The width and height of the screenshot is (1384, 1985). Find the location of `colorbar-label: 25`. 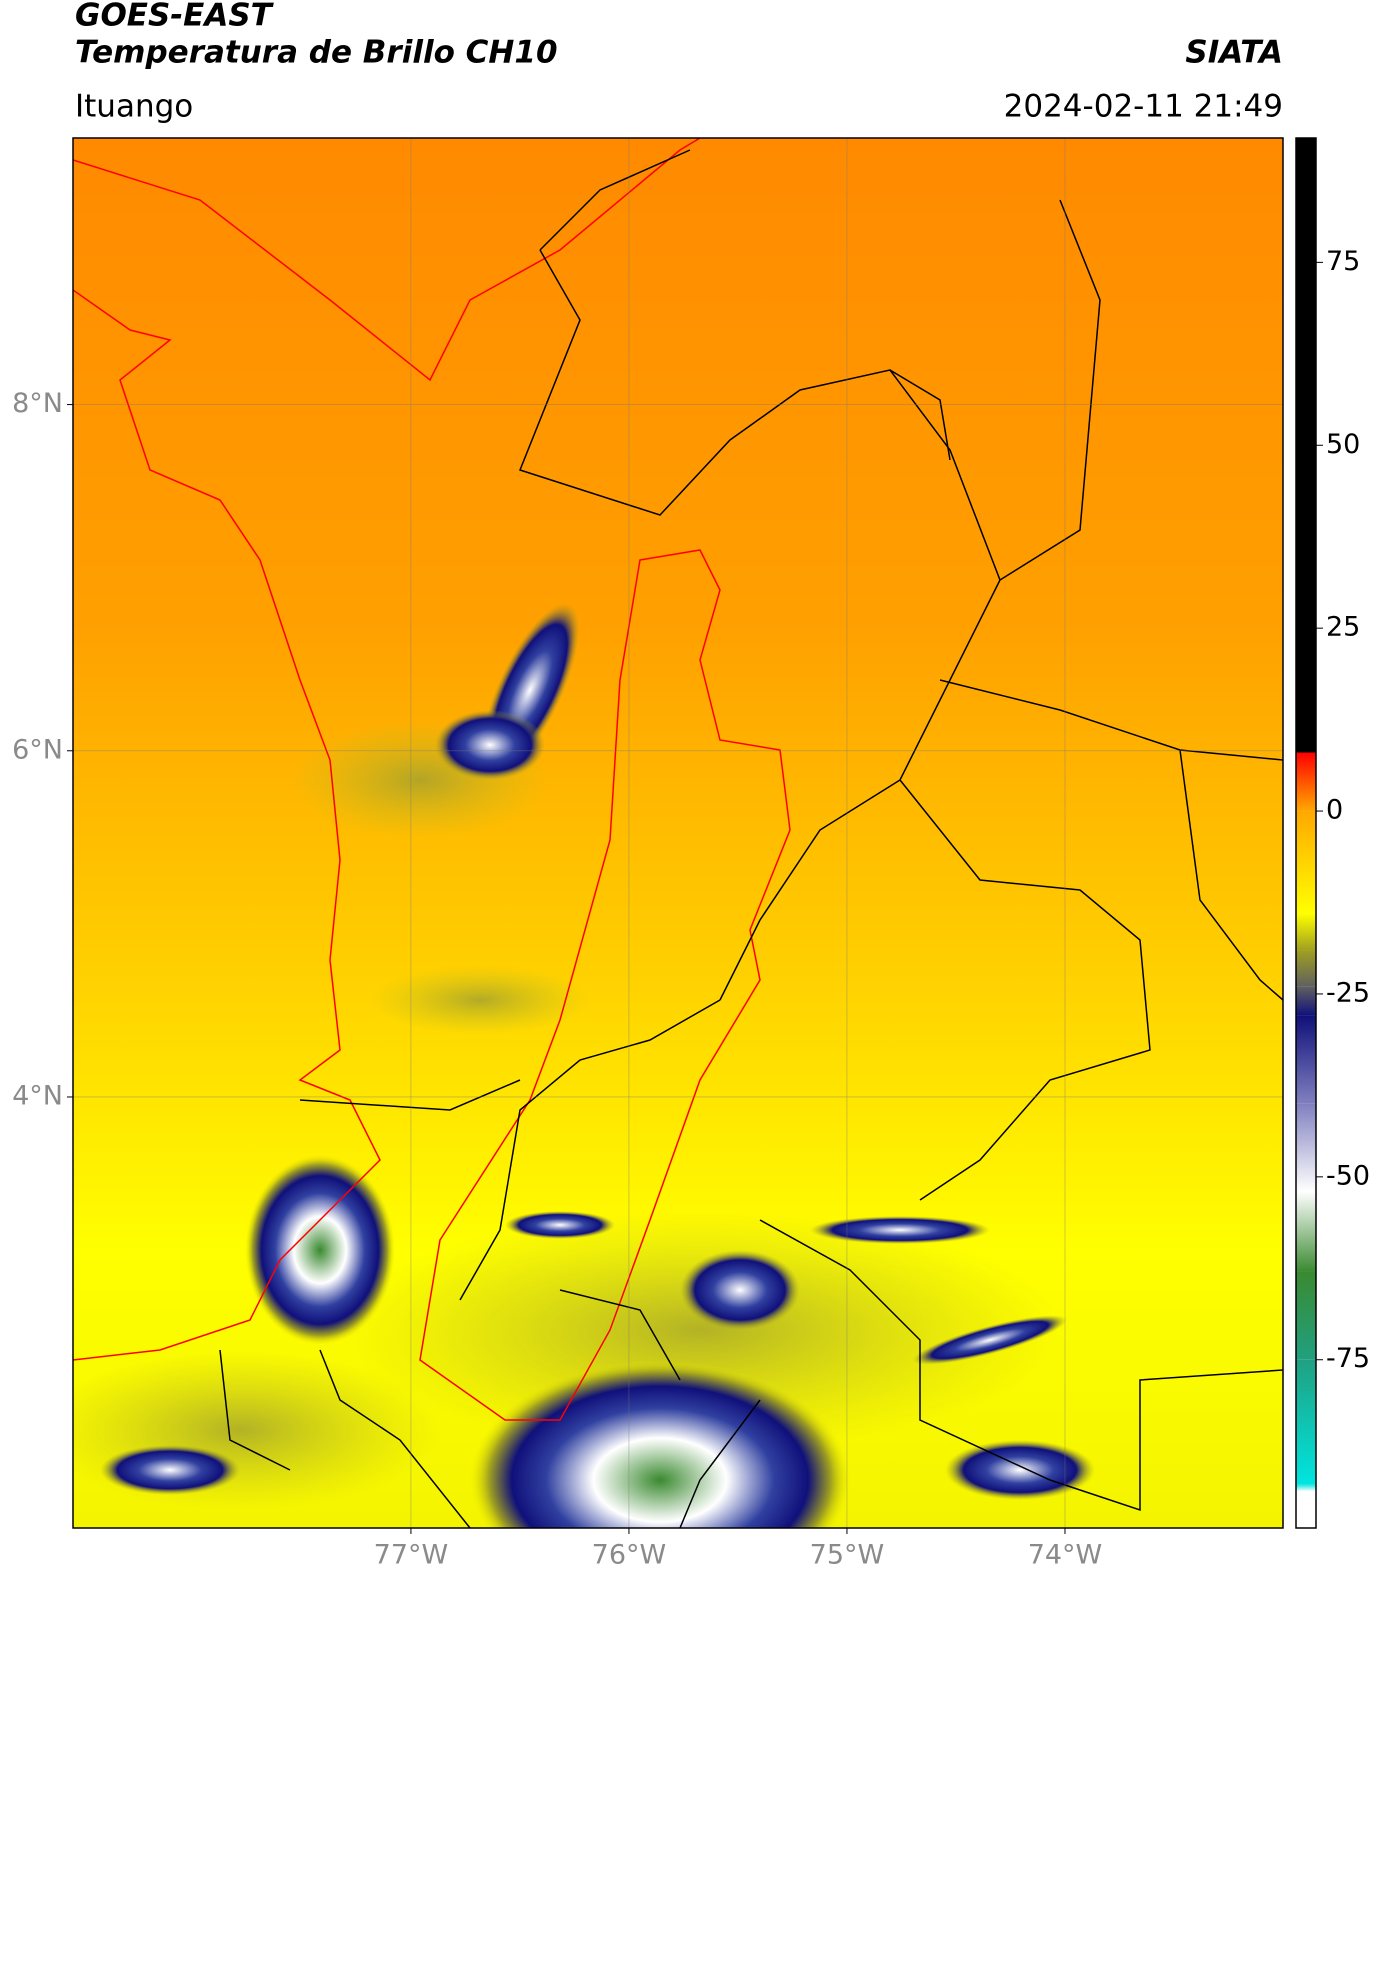

colorbar-label: 25 is located at coordinates (1343, 627).